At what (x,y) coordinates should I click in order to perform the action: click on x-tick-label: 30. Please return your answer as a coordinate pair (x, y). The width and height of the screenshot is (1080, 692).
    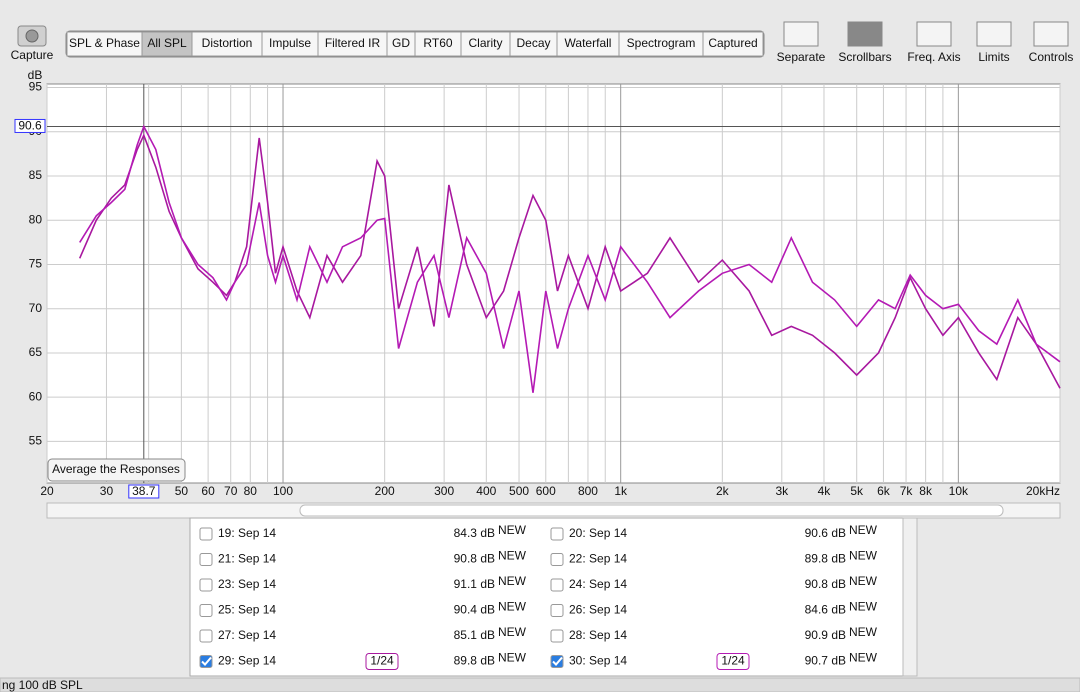
    Looking at the image, I should click on (107, 491).